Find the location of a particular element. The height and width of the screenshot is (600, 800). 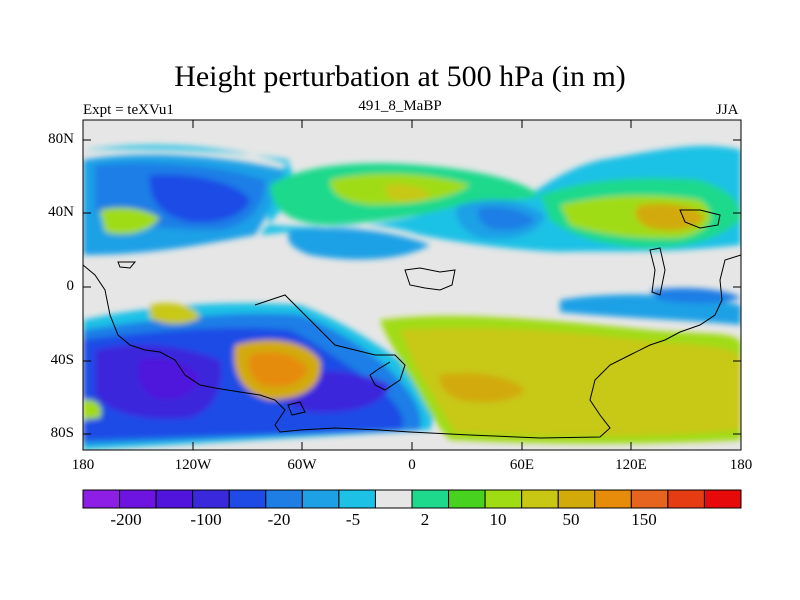

y-tick-label: 40S is located at coordinates (62, 360).